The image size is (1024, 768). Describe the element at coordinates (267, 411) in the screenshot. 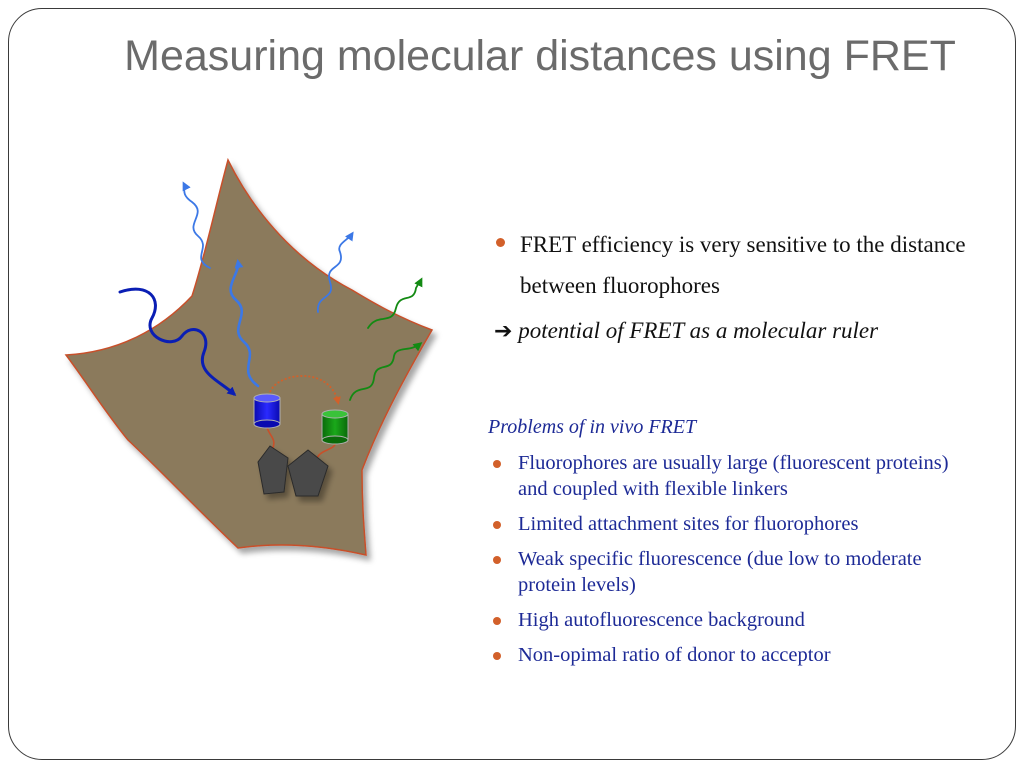

I see `donor-fluorophore` at that location.